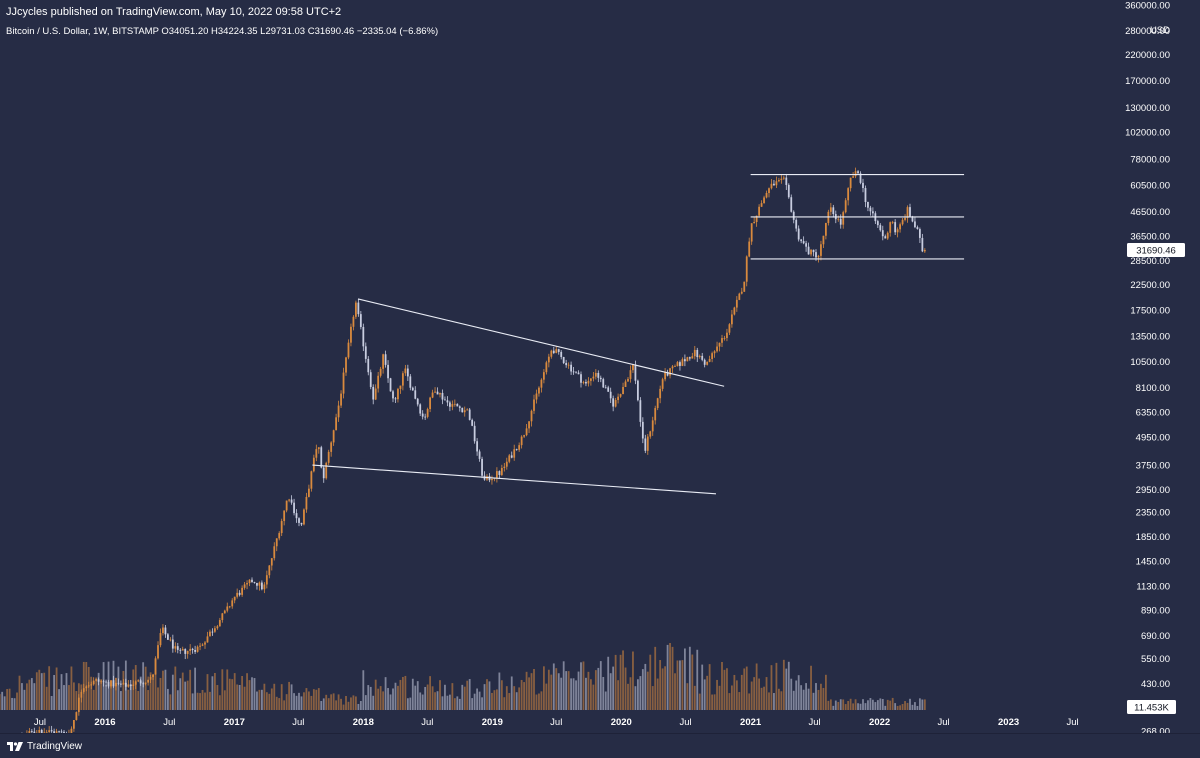  Describe the element at coordinates (427, 722) in the screenshot. I see `time-tick-label: Jul` at that location.